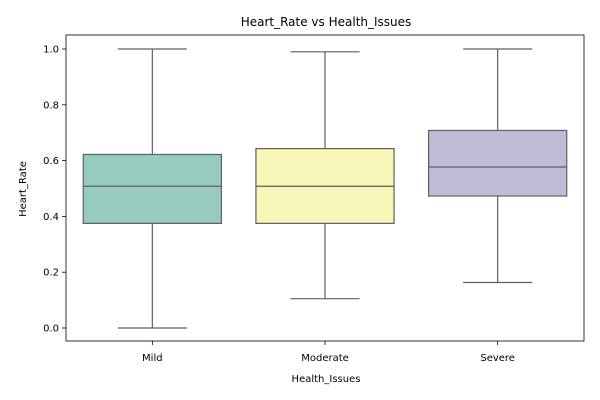 The height and width of the screenshot is (400, 600). I want to click on chart-title: Heart_Rate vs Health_Issues, so click(326, 22).